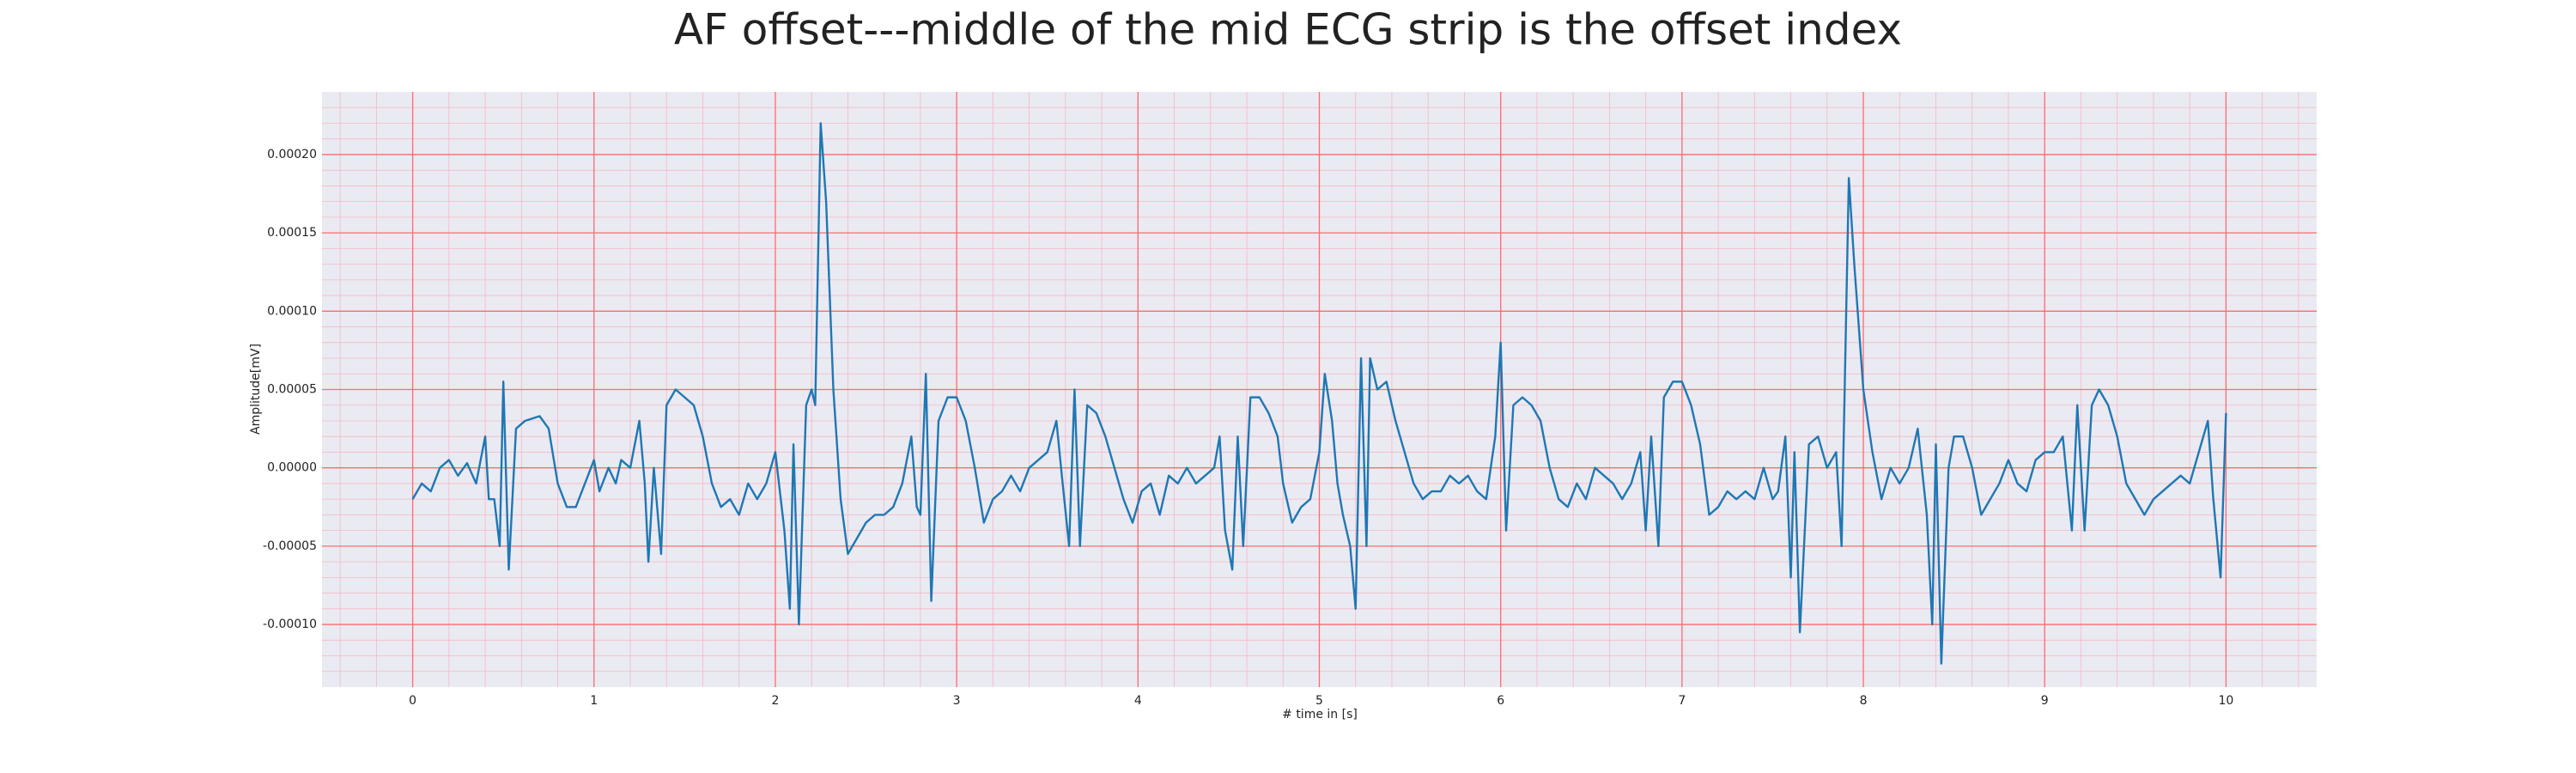 Image resolution: width=2576 pixels, height=773 pixels. What do you see at coordinates (292, 154) in the screenshot?
I see `y-tick-label: 0.00020` at bounding box center [292, 154].